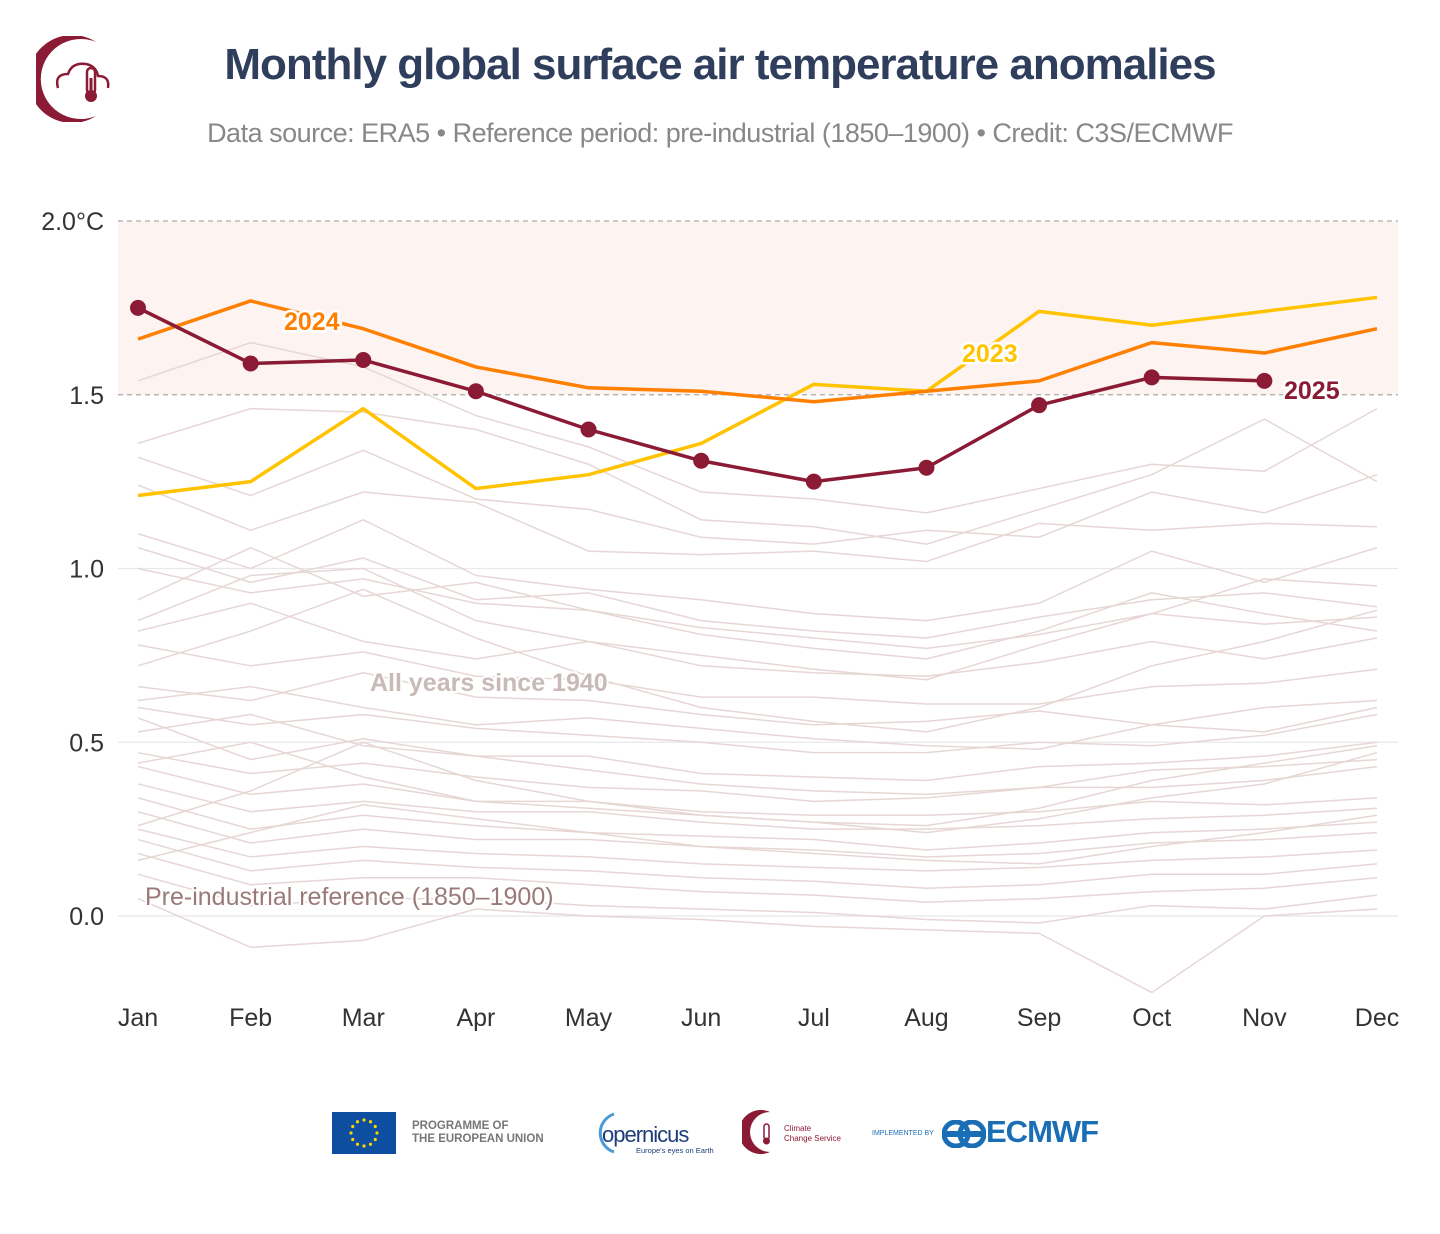 The image size is (1440, 1234). What do you see at coordinates (1264, 1018) in the screenshot?
I see `x-tick-label: Nov` at bounding box center [1264, 1018].